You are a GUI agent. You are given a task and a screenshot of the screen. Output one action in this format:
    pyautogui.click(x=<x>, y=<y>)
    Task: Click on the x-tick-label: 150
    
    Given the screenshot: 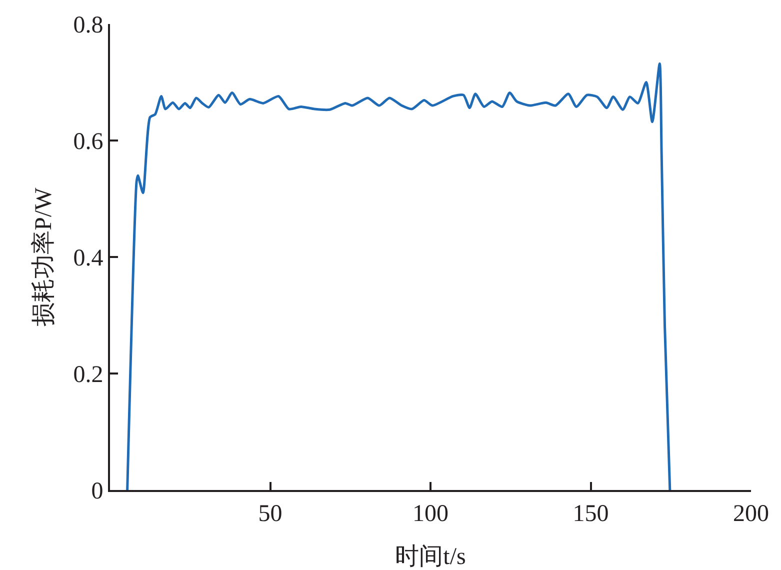 What is the action you would take?
    pyautogui.click(x=590, y=513)
    